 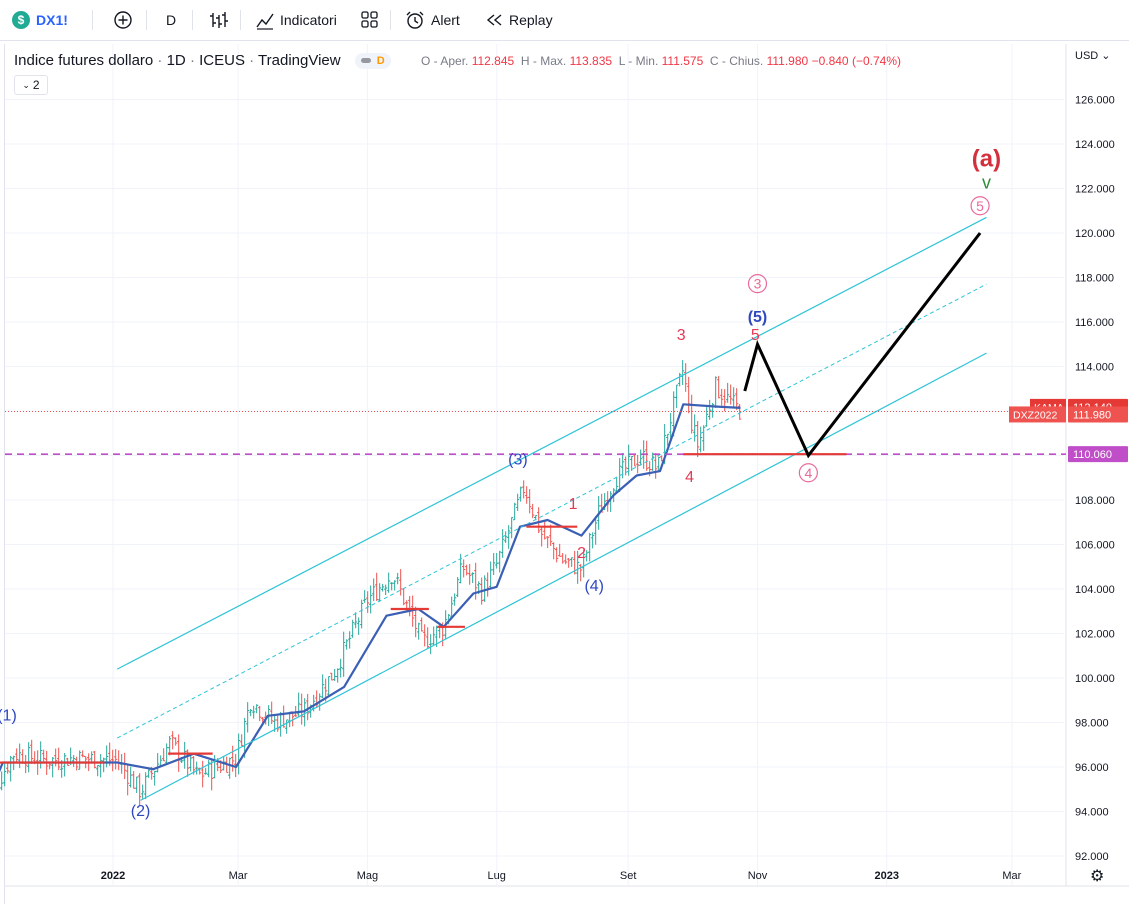 What do you see at coordinates (432, 20) in the screenshot?
I see `alert-button: Alert` at bounding box center [432, 20].